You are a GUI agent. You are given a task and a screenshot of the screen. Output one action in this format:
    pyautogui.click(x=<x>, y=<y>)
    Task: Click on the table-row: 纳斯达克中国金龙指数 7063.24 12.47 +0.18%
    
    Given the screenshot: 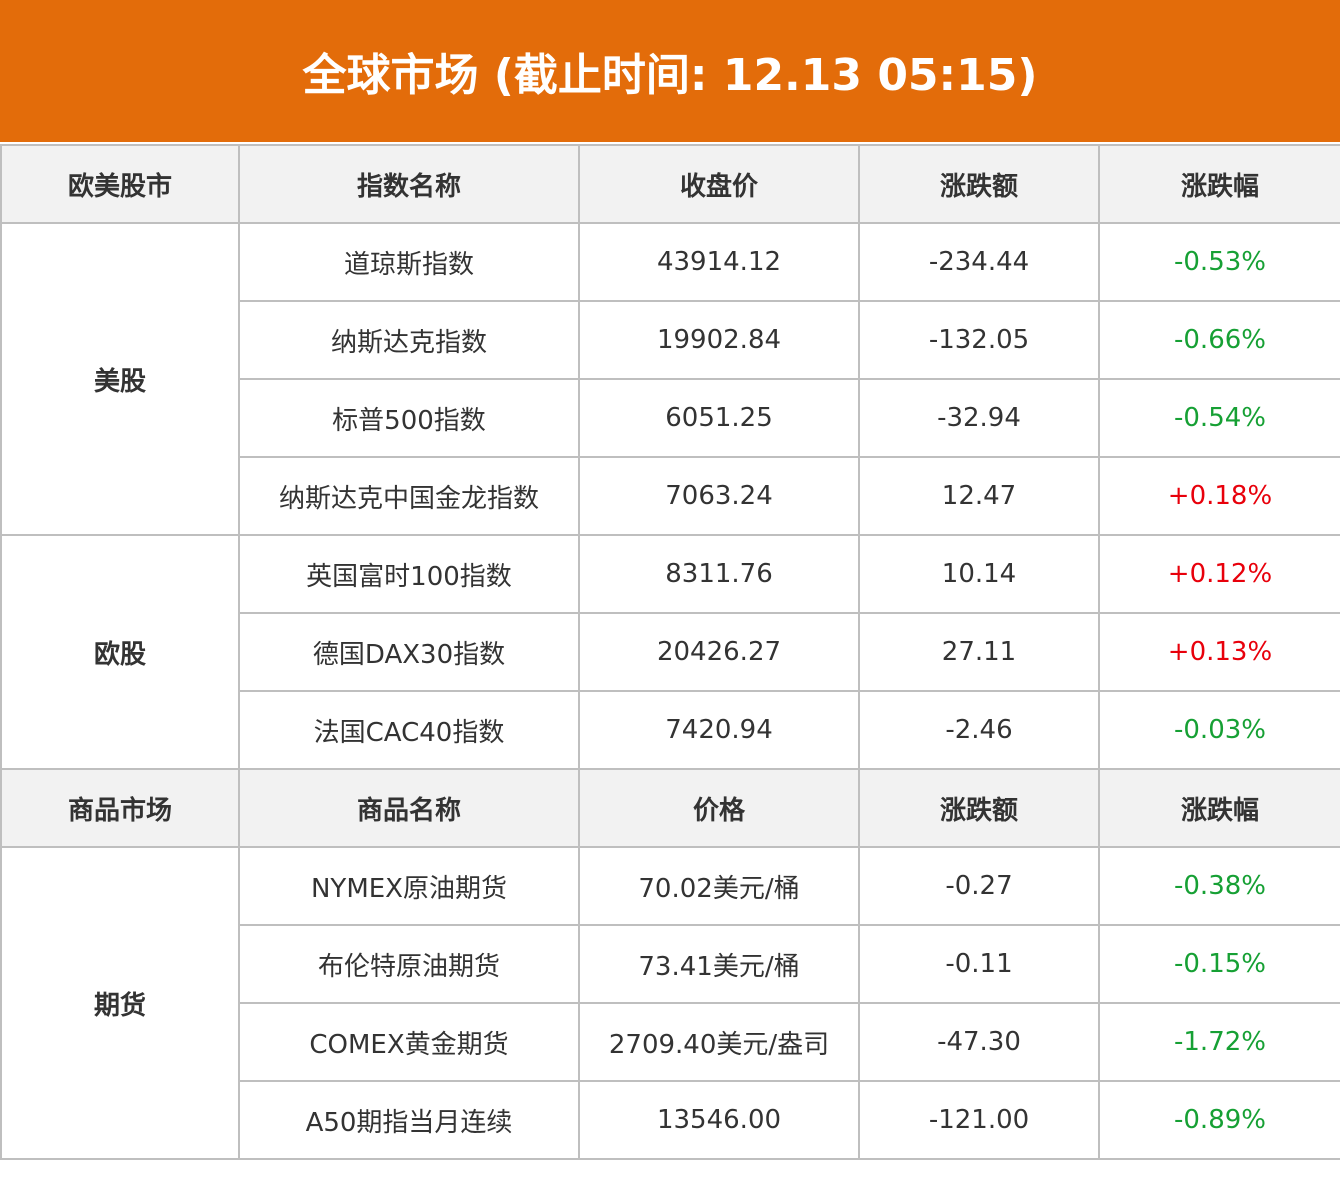 What is the action you would take?
    pyautogui.click(x=670, y=496)
    